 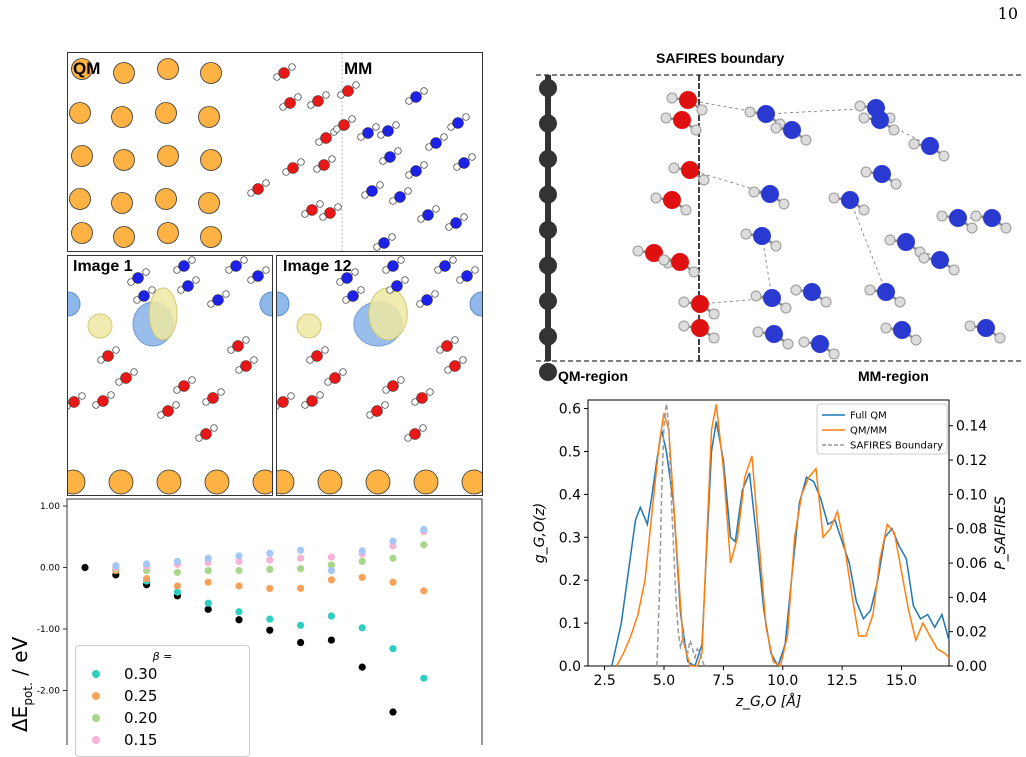 What do you see at coordinates (162, 674) in the screenshot?
I see `legend-entry: 0.30` at bounding box center [162, 674].